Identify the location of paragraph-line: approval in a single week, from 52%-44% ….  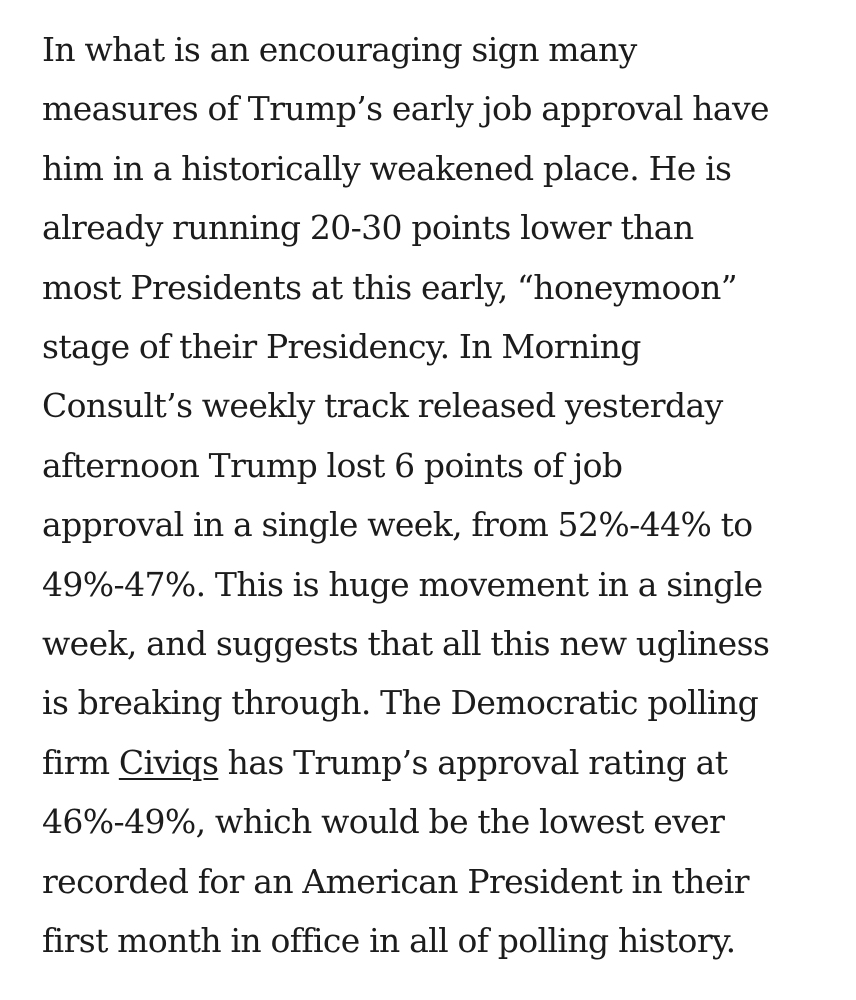
(397, 525).